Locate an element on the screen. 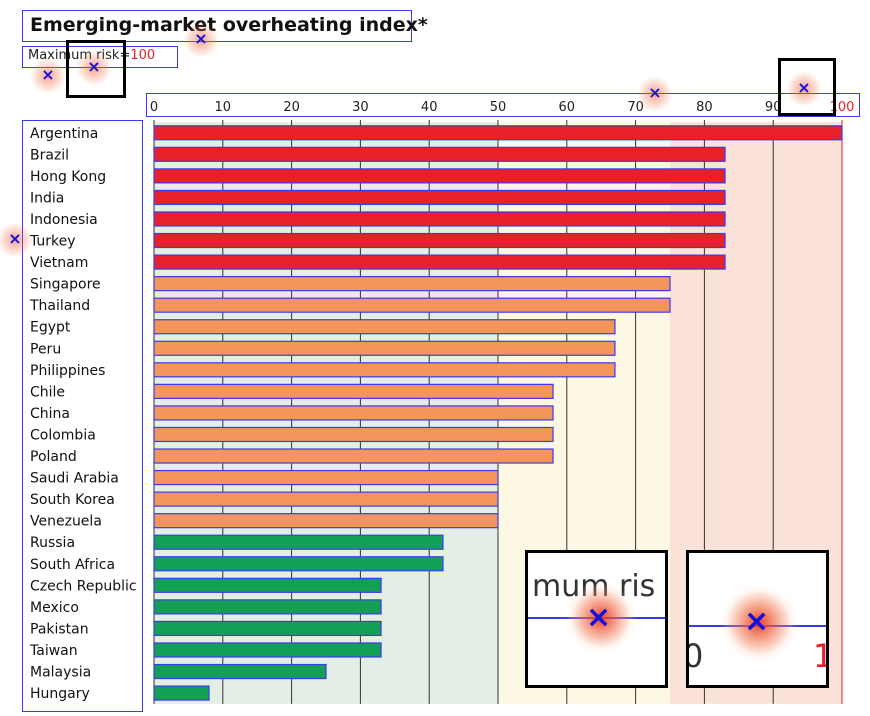 The height and width of the screenshot is (716, 870). inset-left-cross-icon: × is located at coordinates (599, 617).